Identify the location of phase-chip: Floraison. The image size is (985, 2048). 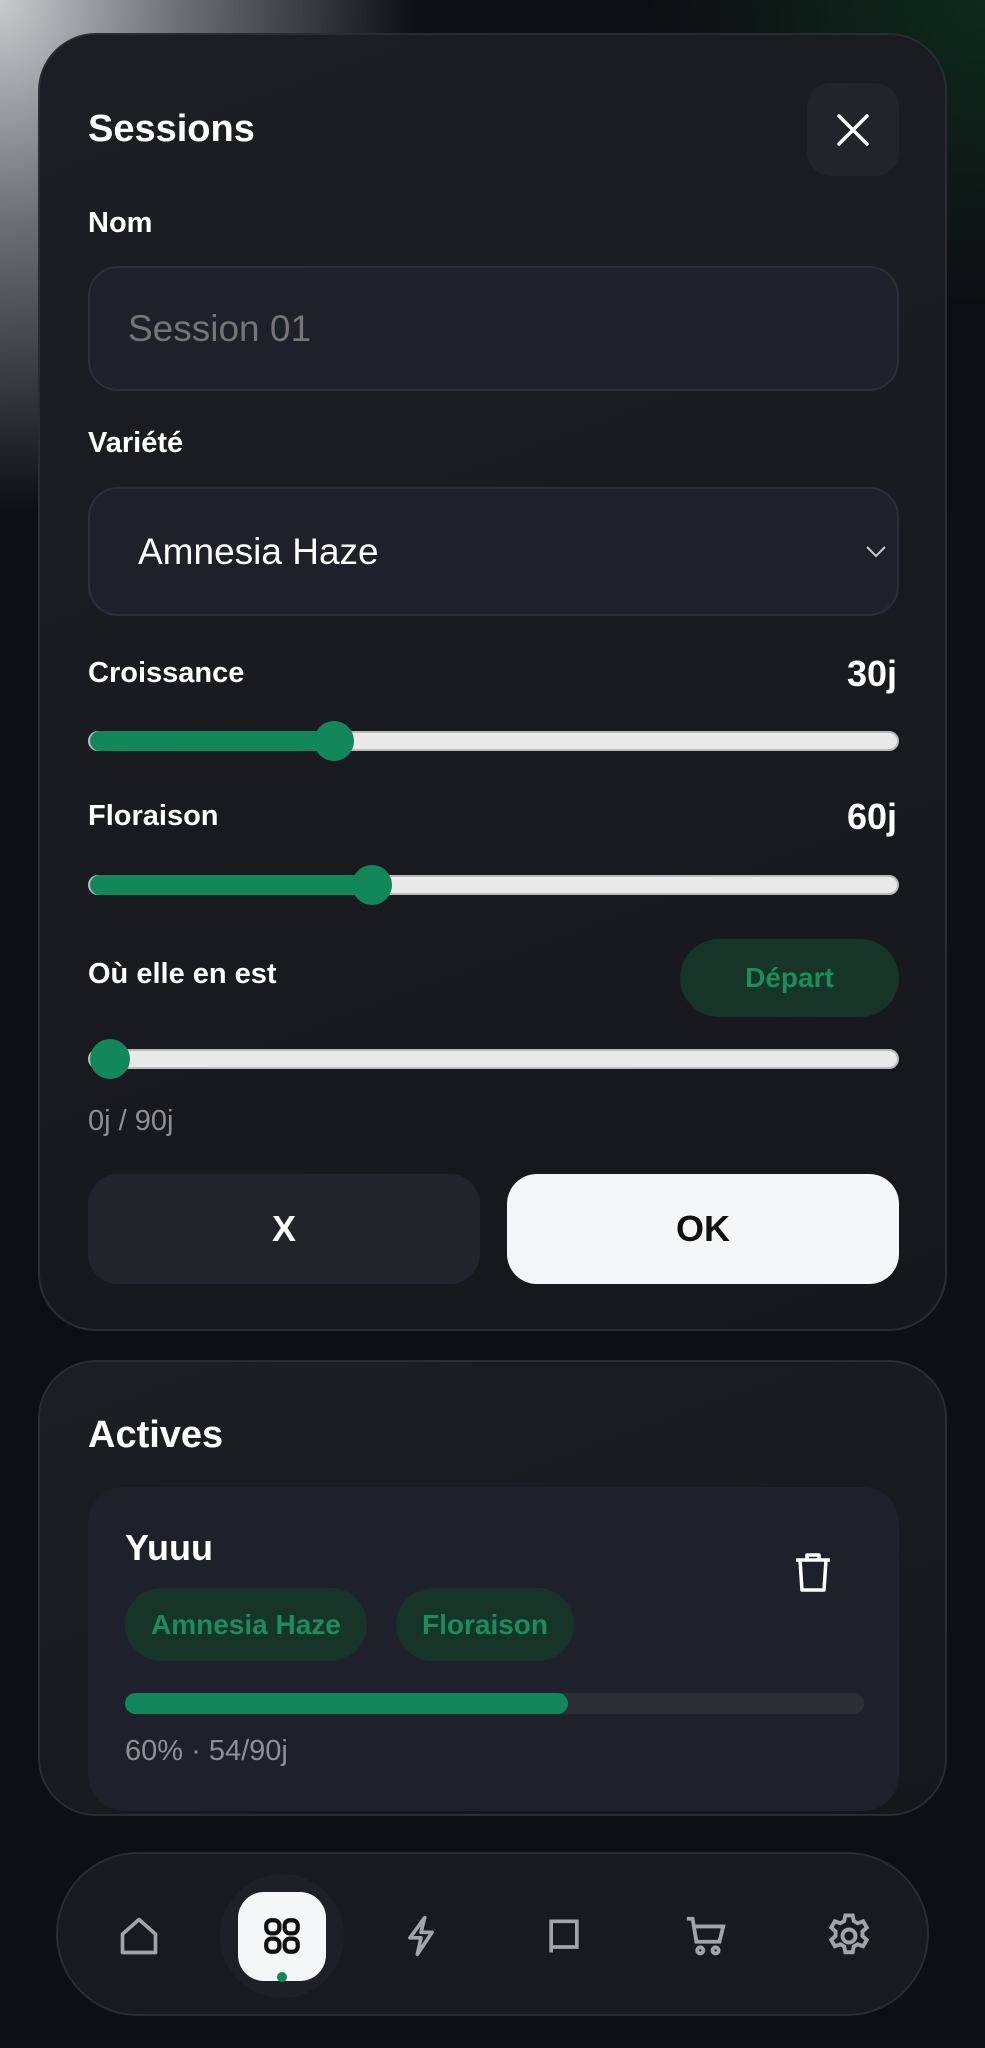
(485, 1624).